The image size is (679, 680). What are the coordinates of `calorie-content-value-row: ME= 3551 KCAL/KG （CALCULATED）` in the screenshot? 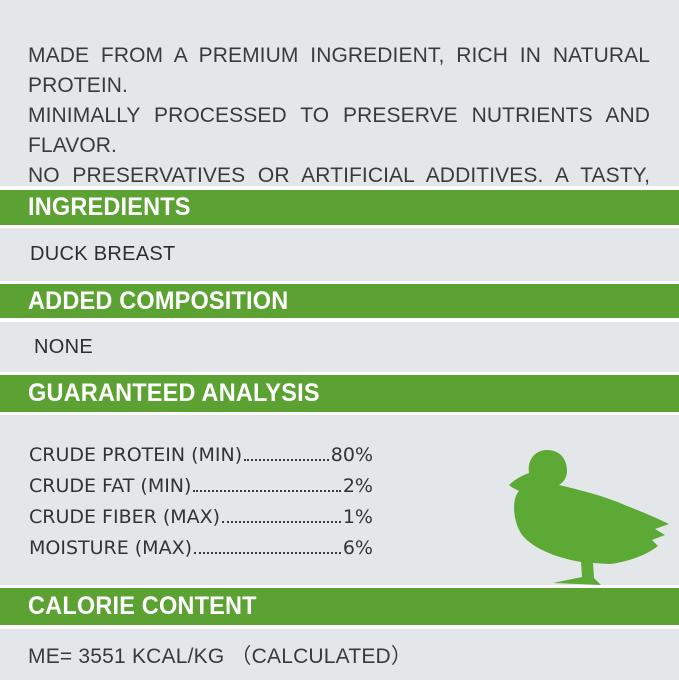 It's located at (339, 654).